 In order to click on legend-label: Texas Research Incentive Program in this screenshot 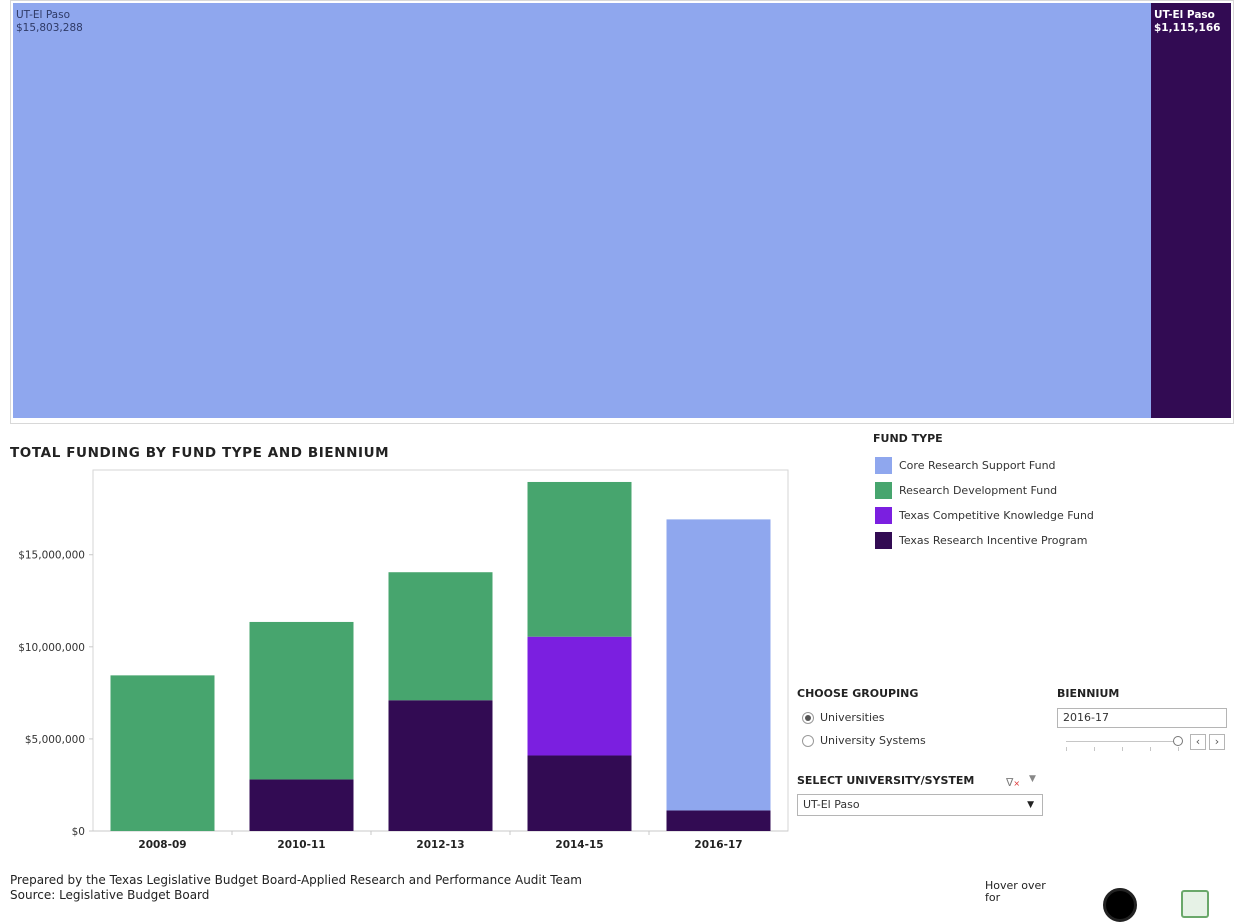, I will do `click(993, 540)`.